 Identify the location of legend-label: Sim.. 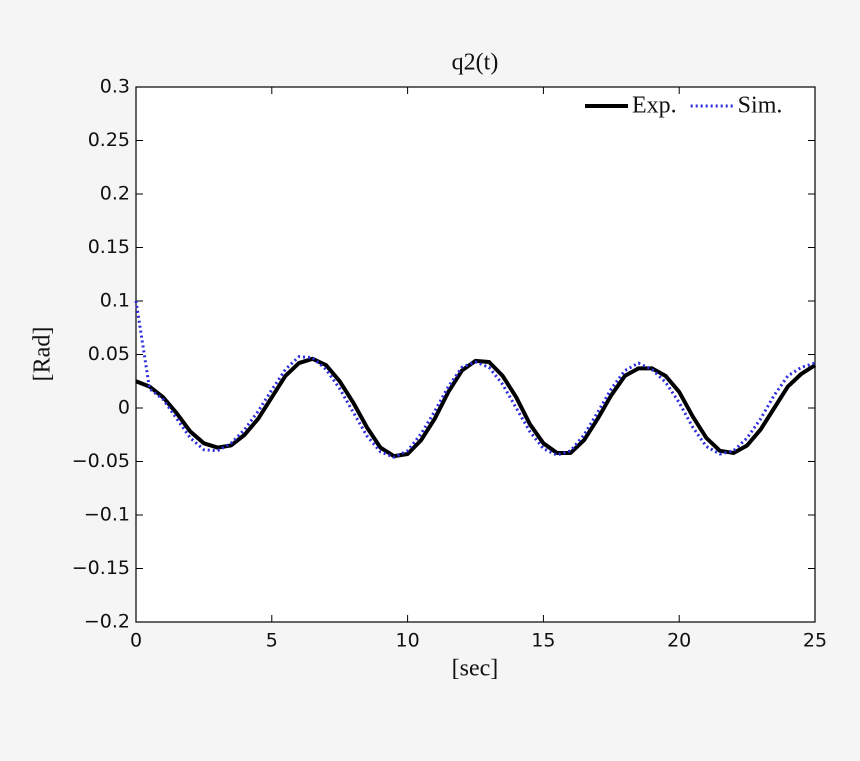
(760, 106).